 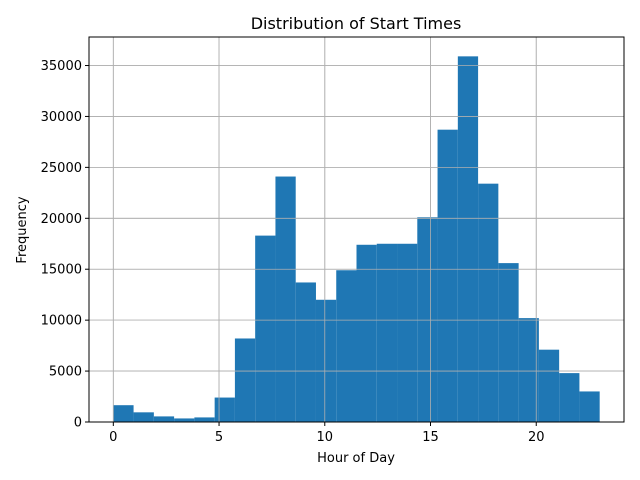 I want to click on y-tick-label: 35000, so click(x=61, y=66).